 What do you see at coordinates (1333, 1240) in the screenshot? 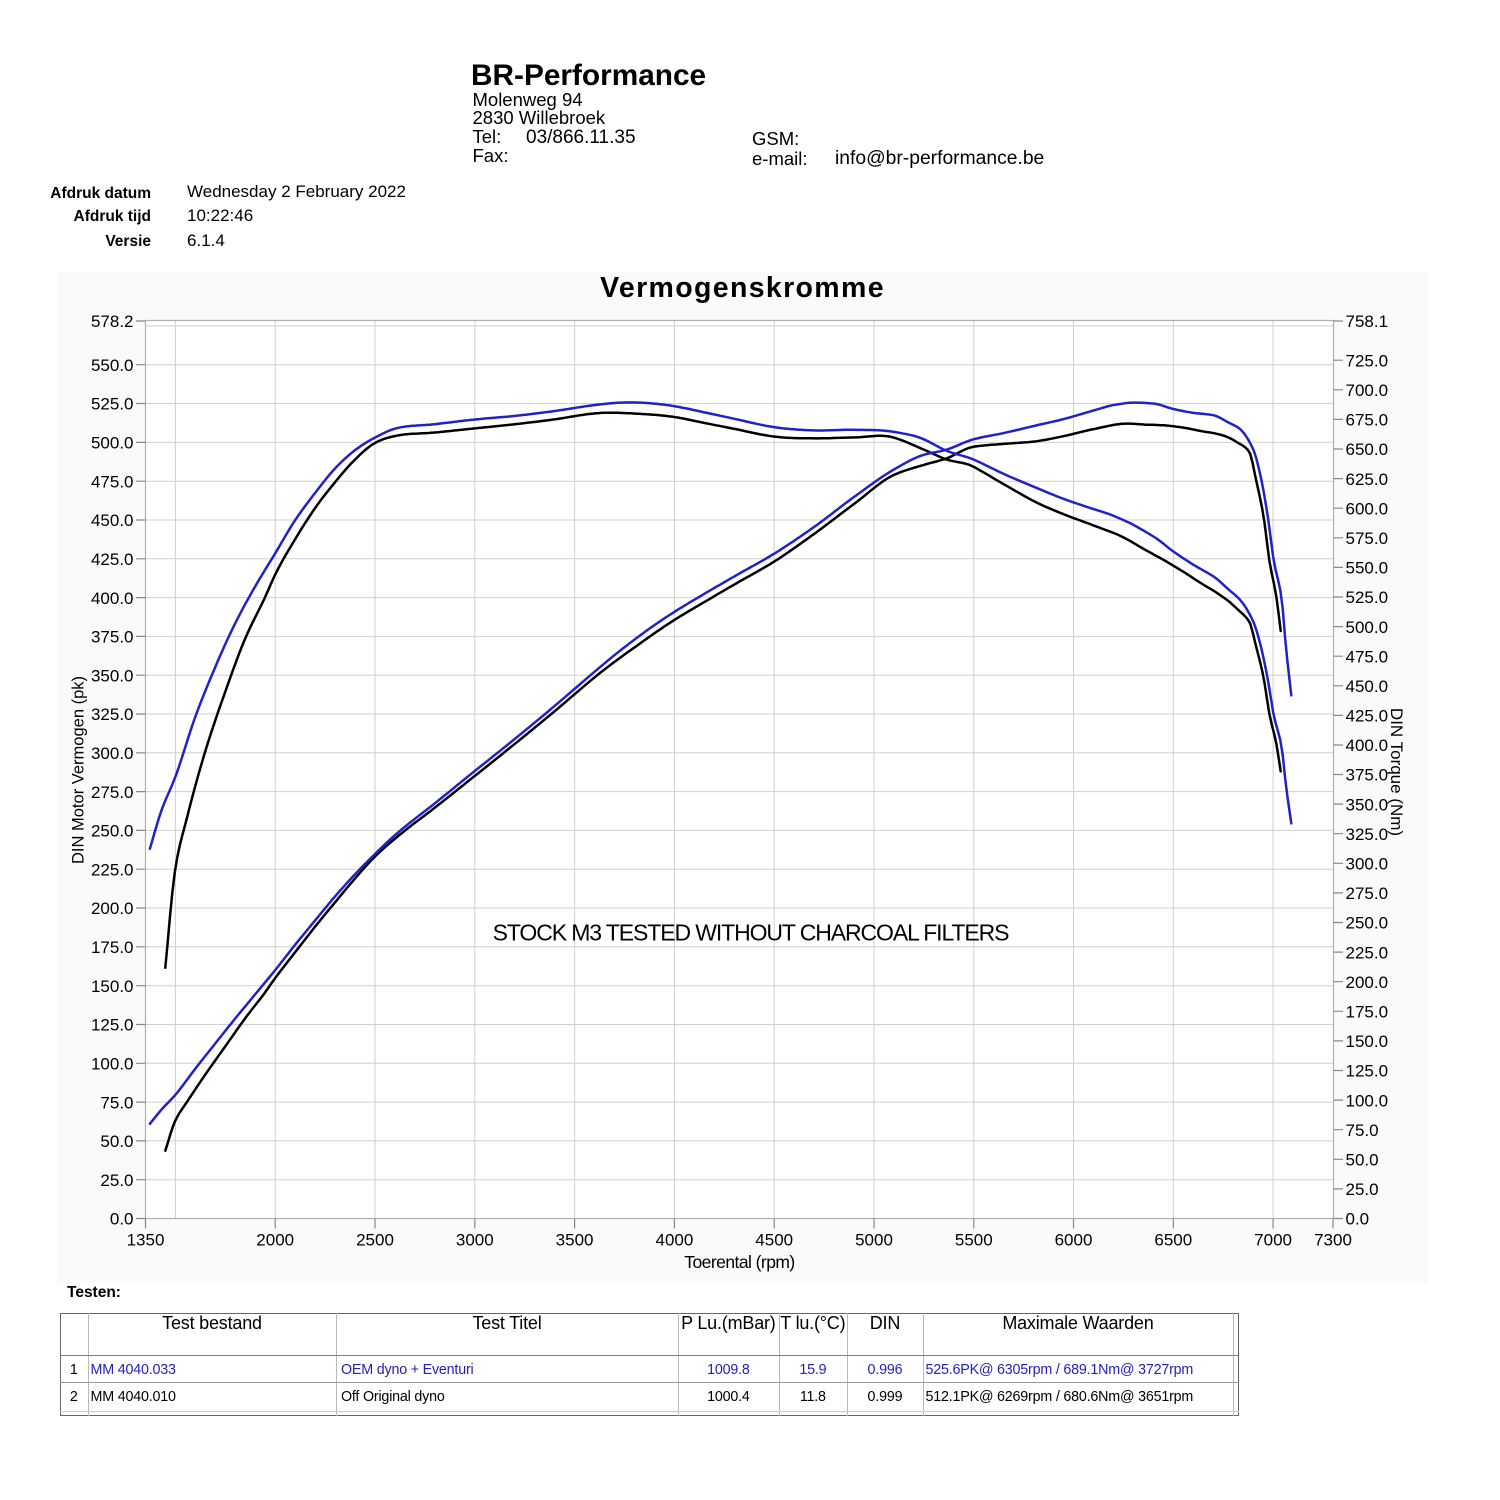
I see `svg-text: 7300` at bounding box center [1333, 1240].